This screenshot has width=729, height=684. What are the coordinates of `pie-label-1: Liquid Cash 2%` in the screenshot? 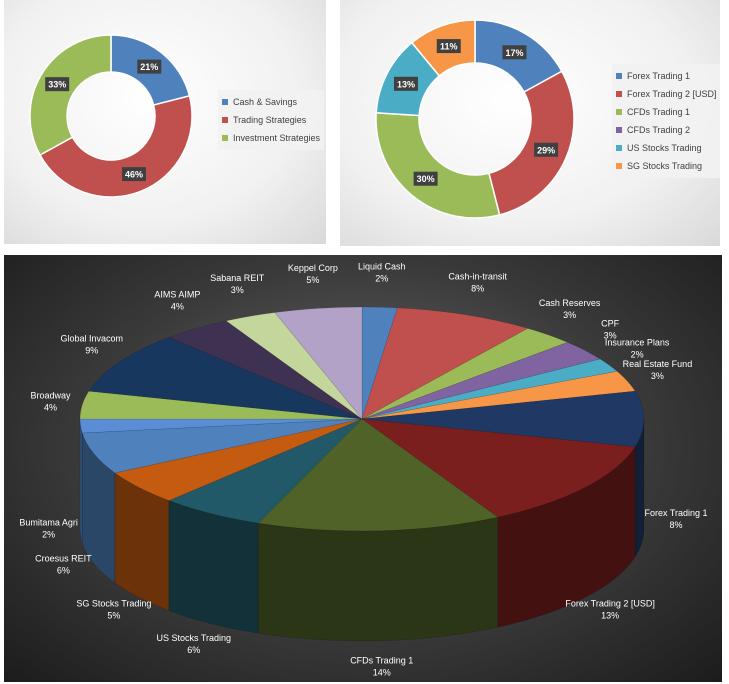 It's located at (382, 272).